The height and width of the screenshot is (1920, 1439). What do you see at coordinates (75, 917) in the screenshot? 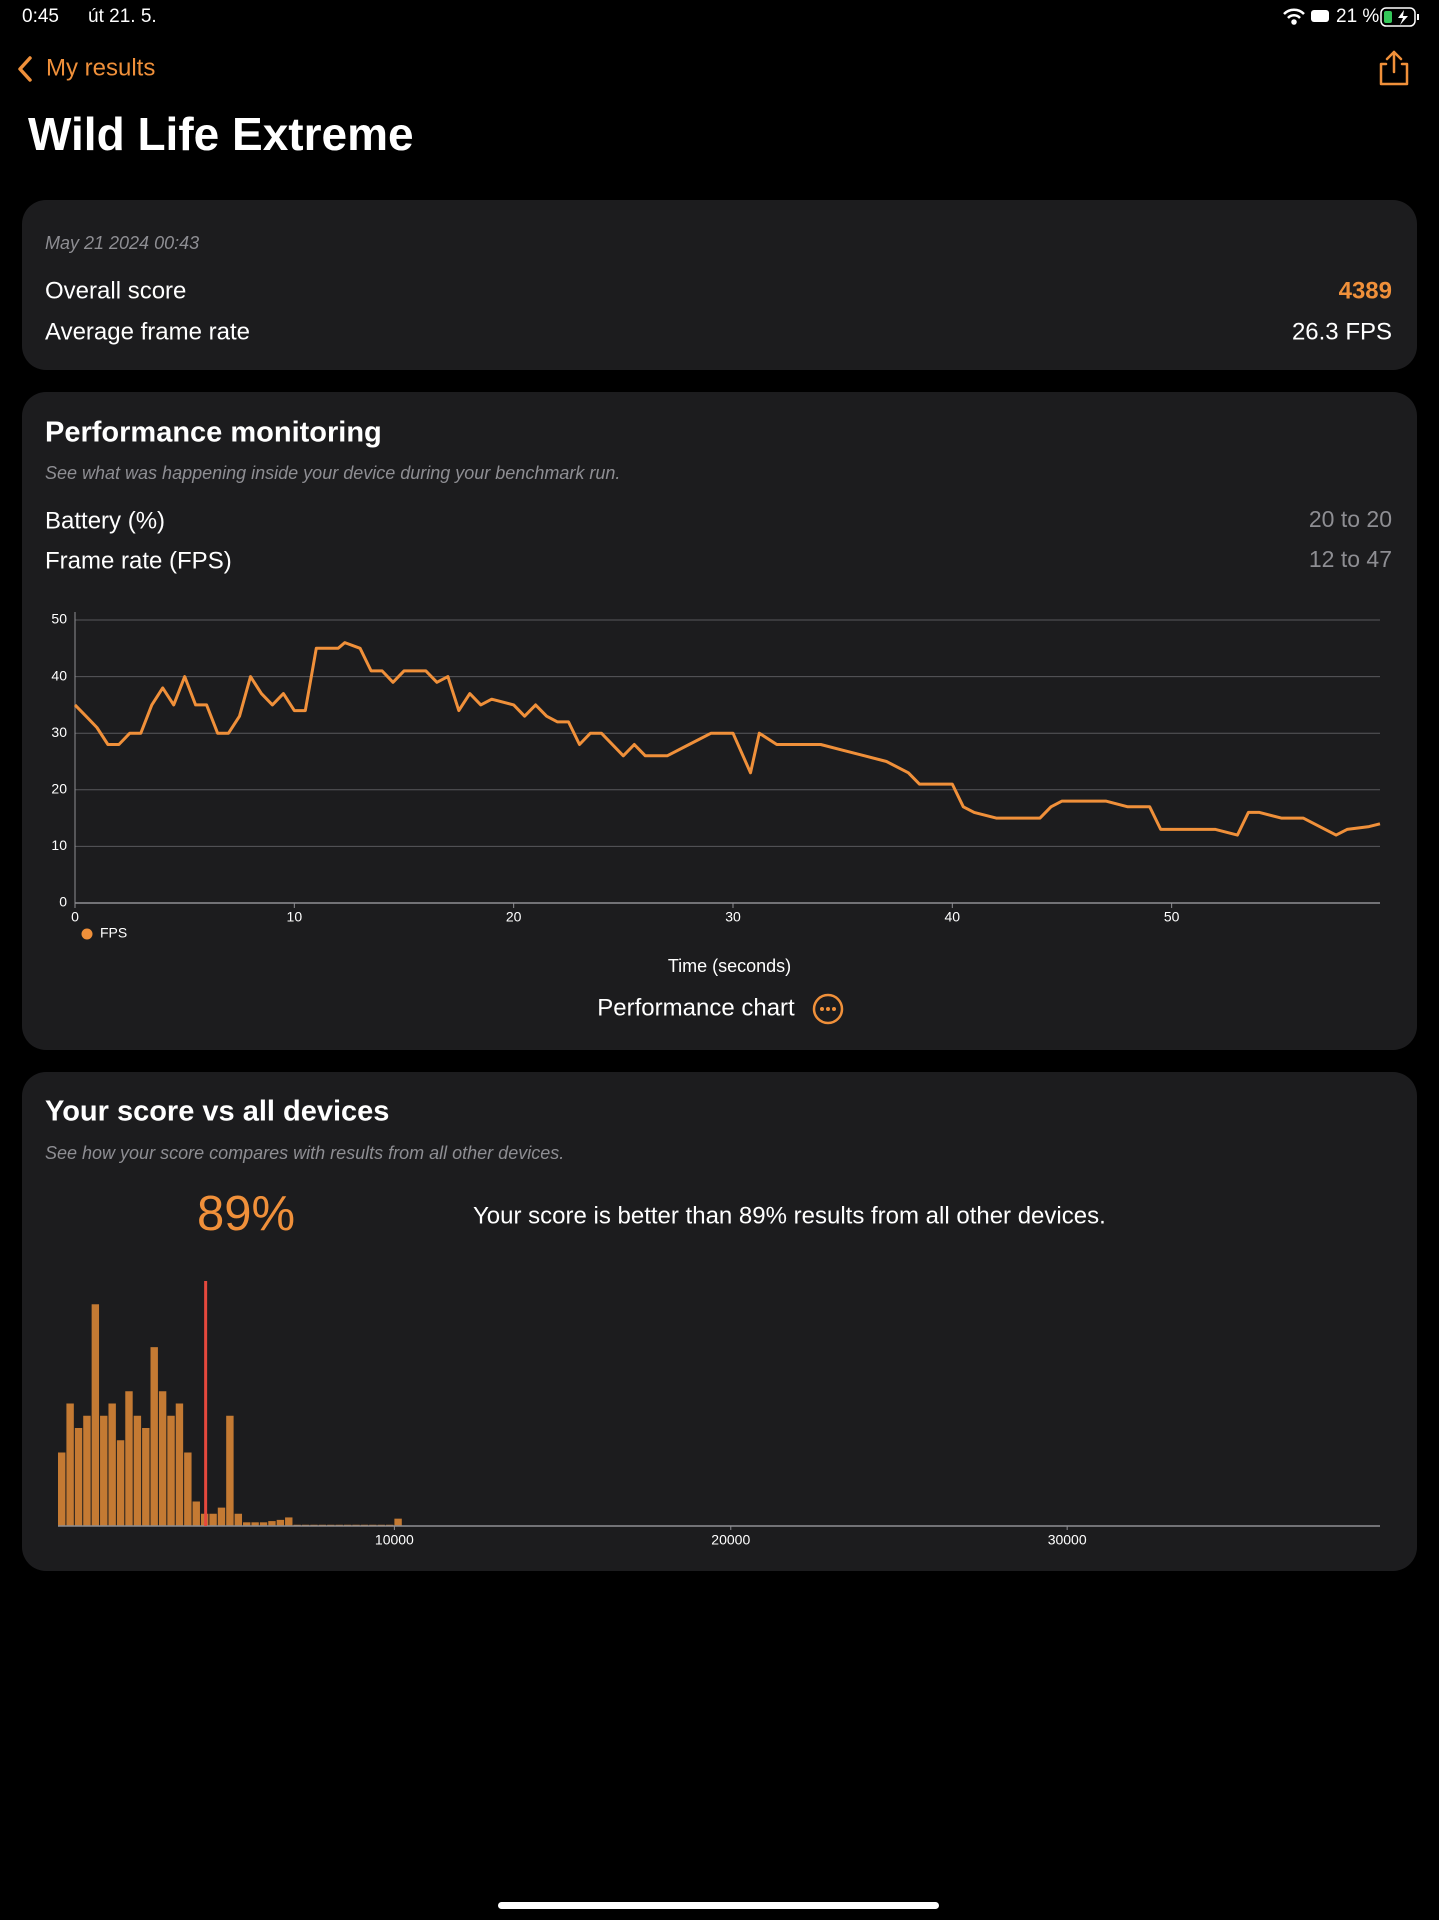
I see `x-tick-label: 0` at bounding box center [75, 917].